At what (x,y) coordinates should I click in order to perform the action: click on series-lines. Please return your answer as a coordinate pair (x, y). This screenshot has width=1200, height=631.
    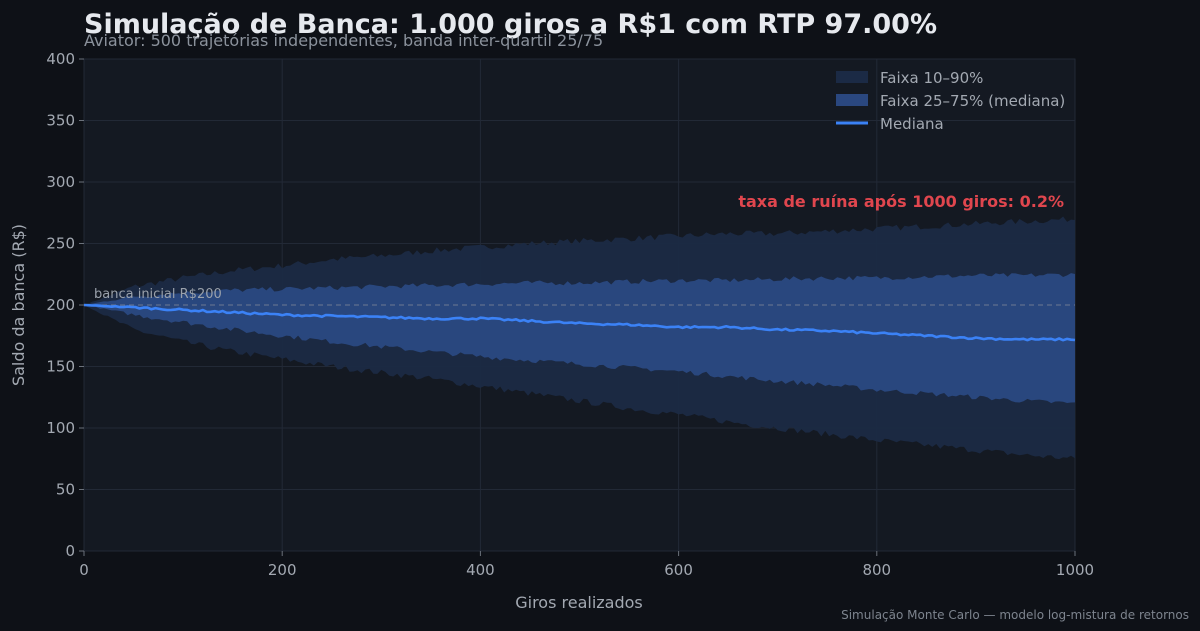
    Looking at the image, I should click on (579, 322).